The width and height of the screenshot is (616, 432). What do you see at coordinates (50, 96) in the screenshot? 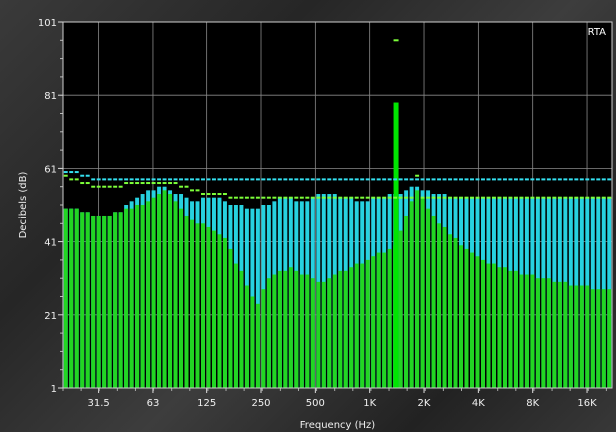
I see `y-tick-label: 81` at bounding box center [50, 96].